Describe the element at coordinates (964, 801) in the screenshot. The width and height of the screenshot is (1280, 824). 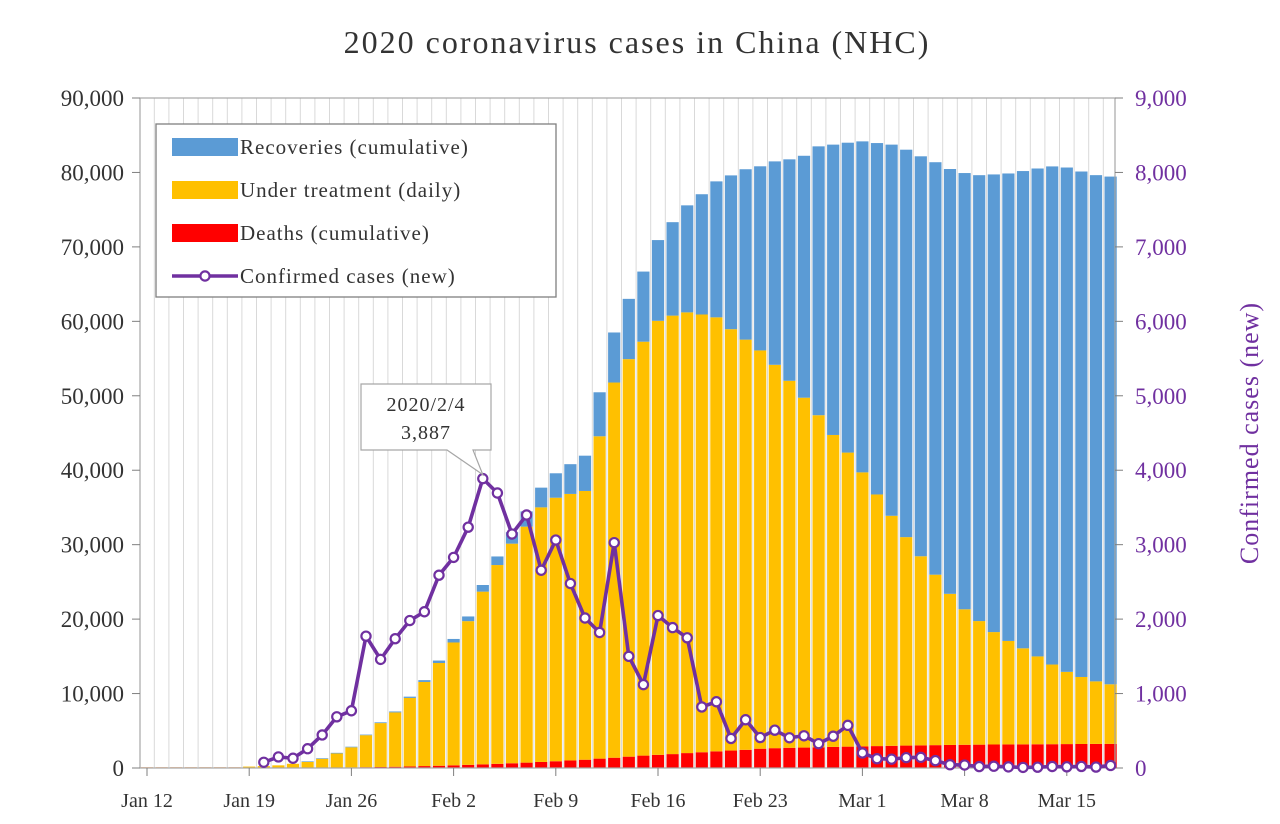
I see `x-tick-label: Mar 8` at that location.